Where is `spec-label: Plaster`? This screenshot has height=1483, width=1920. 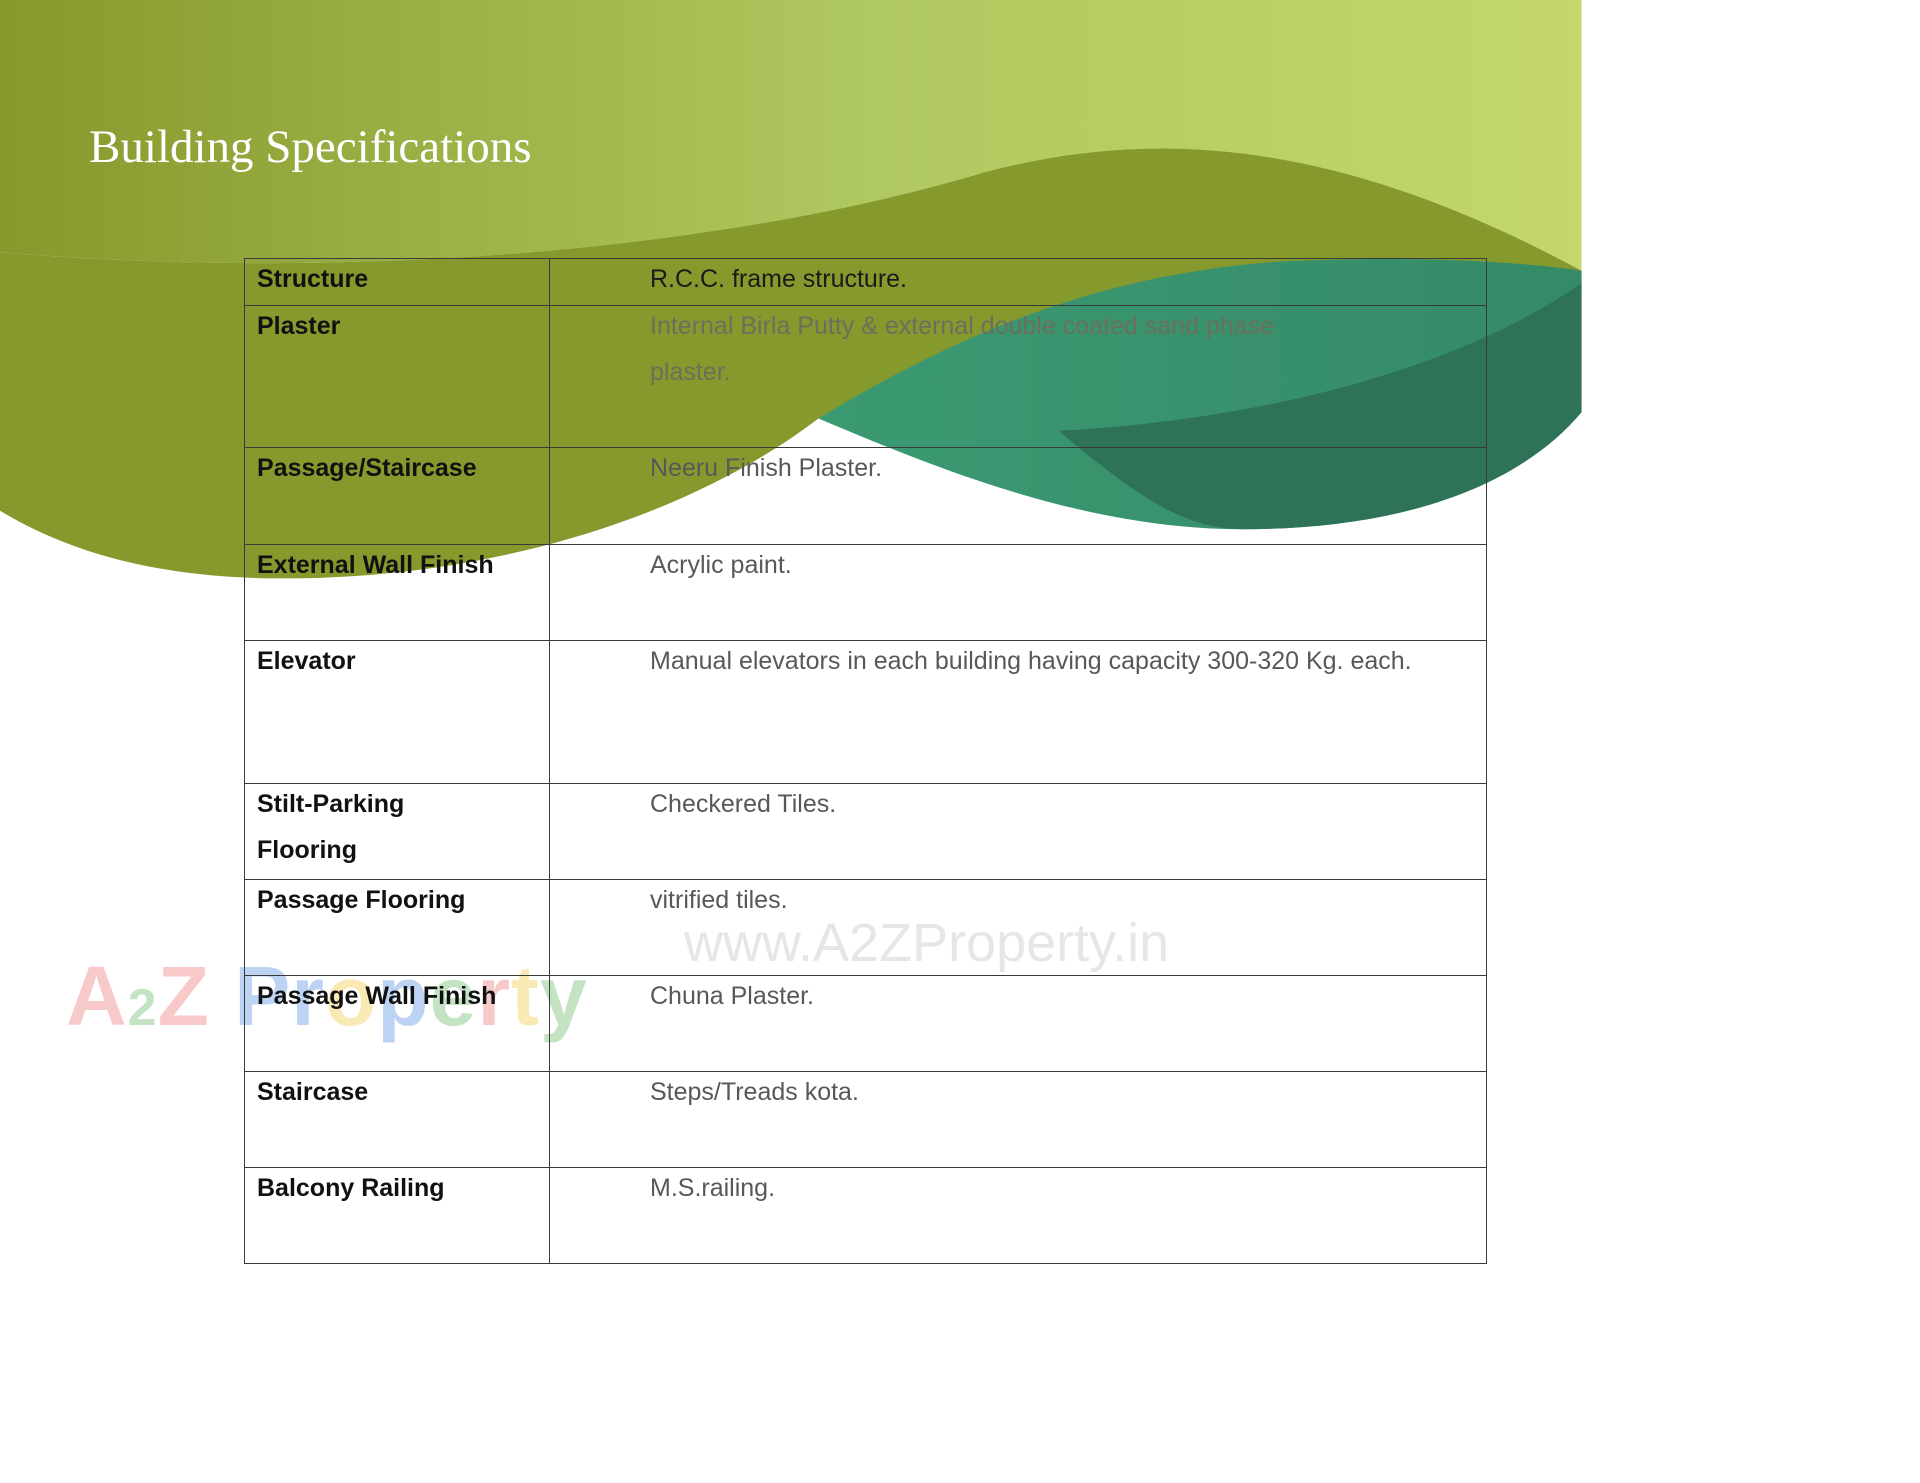
spec-label: Plaster is located at coordinates (397, 376).